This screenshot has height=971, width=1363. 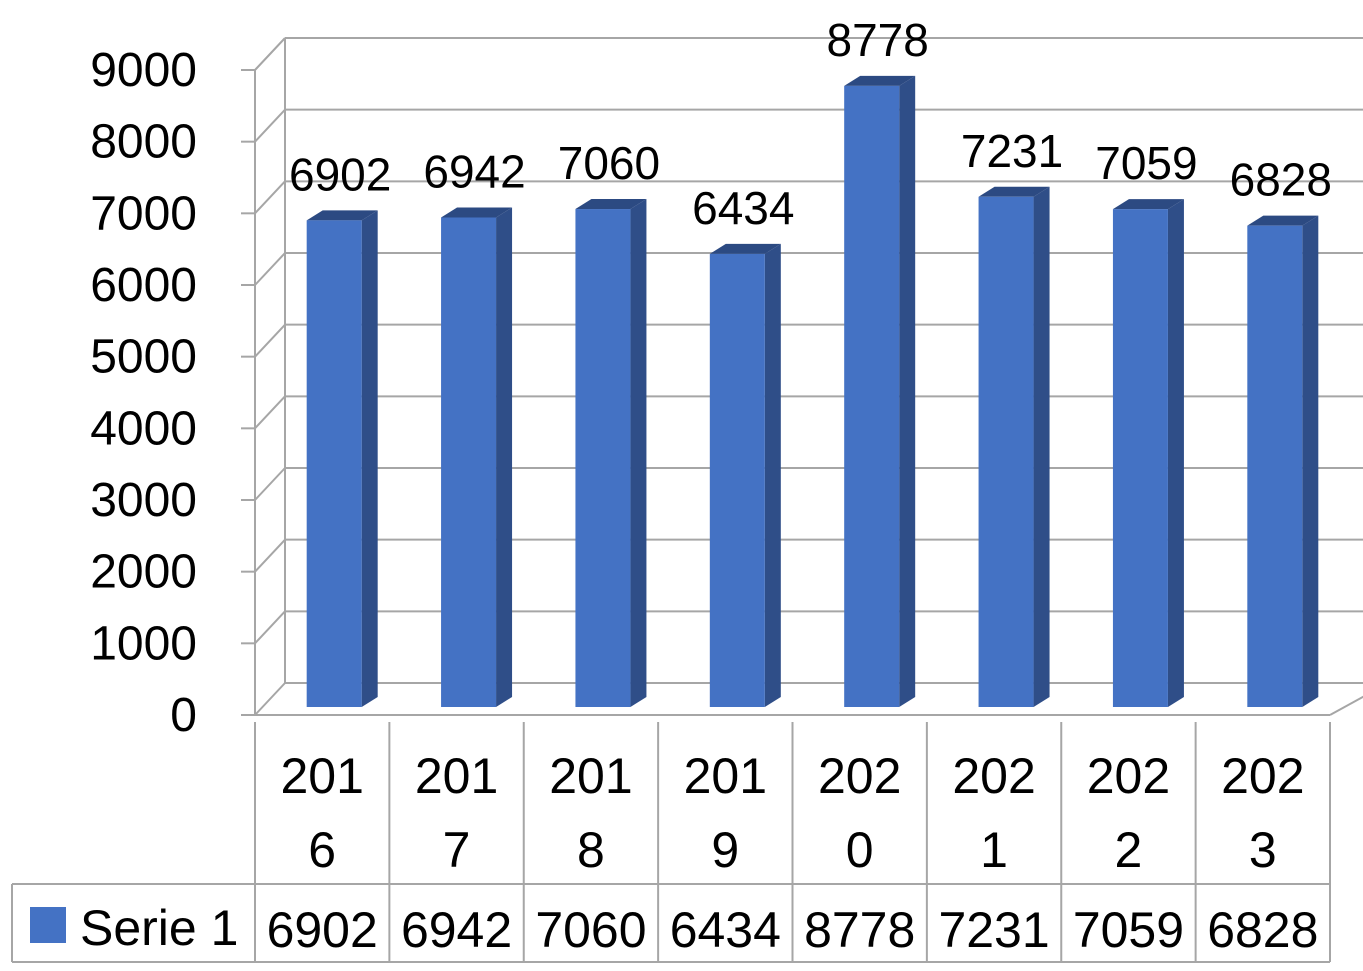 What do you see at coordinates (322, 930) in the screenshot?
I see `table-value: 6902` at bounding box center [322, 930].